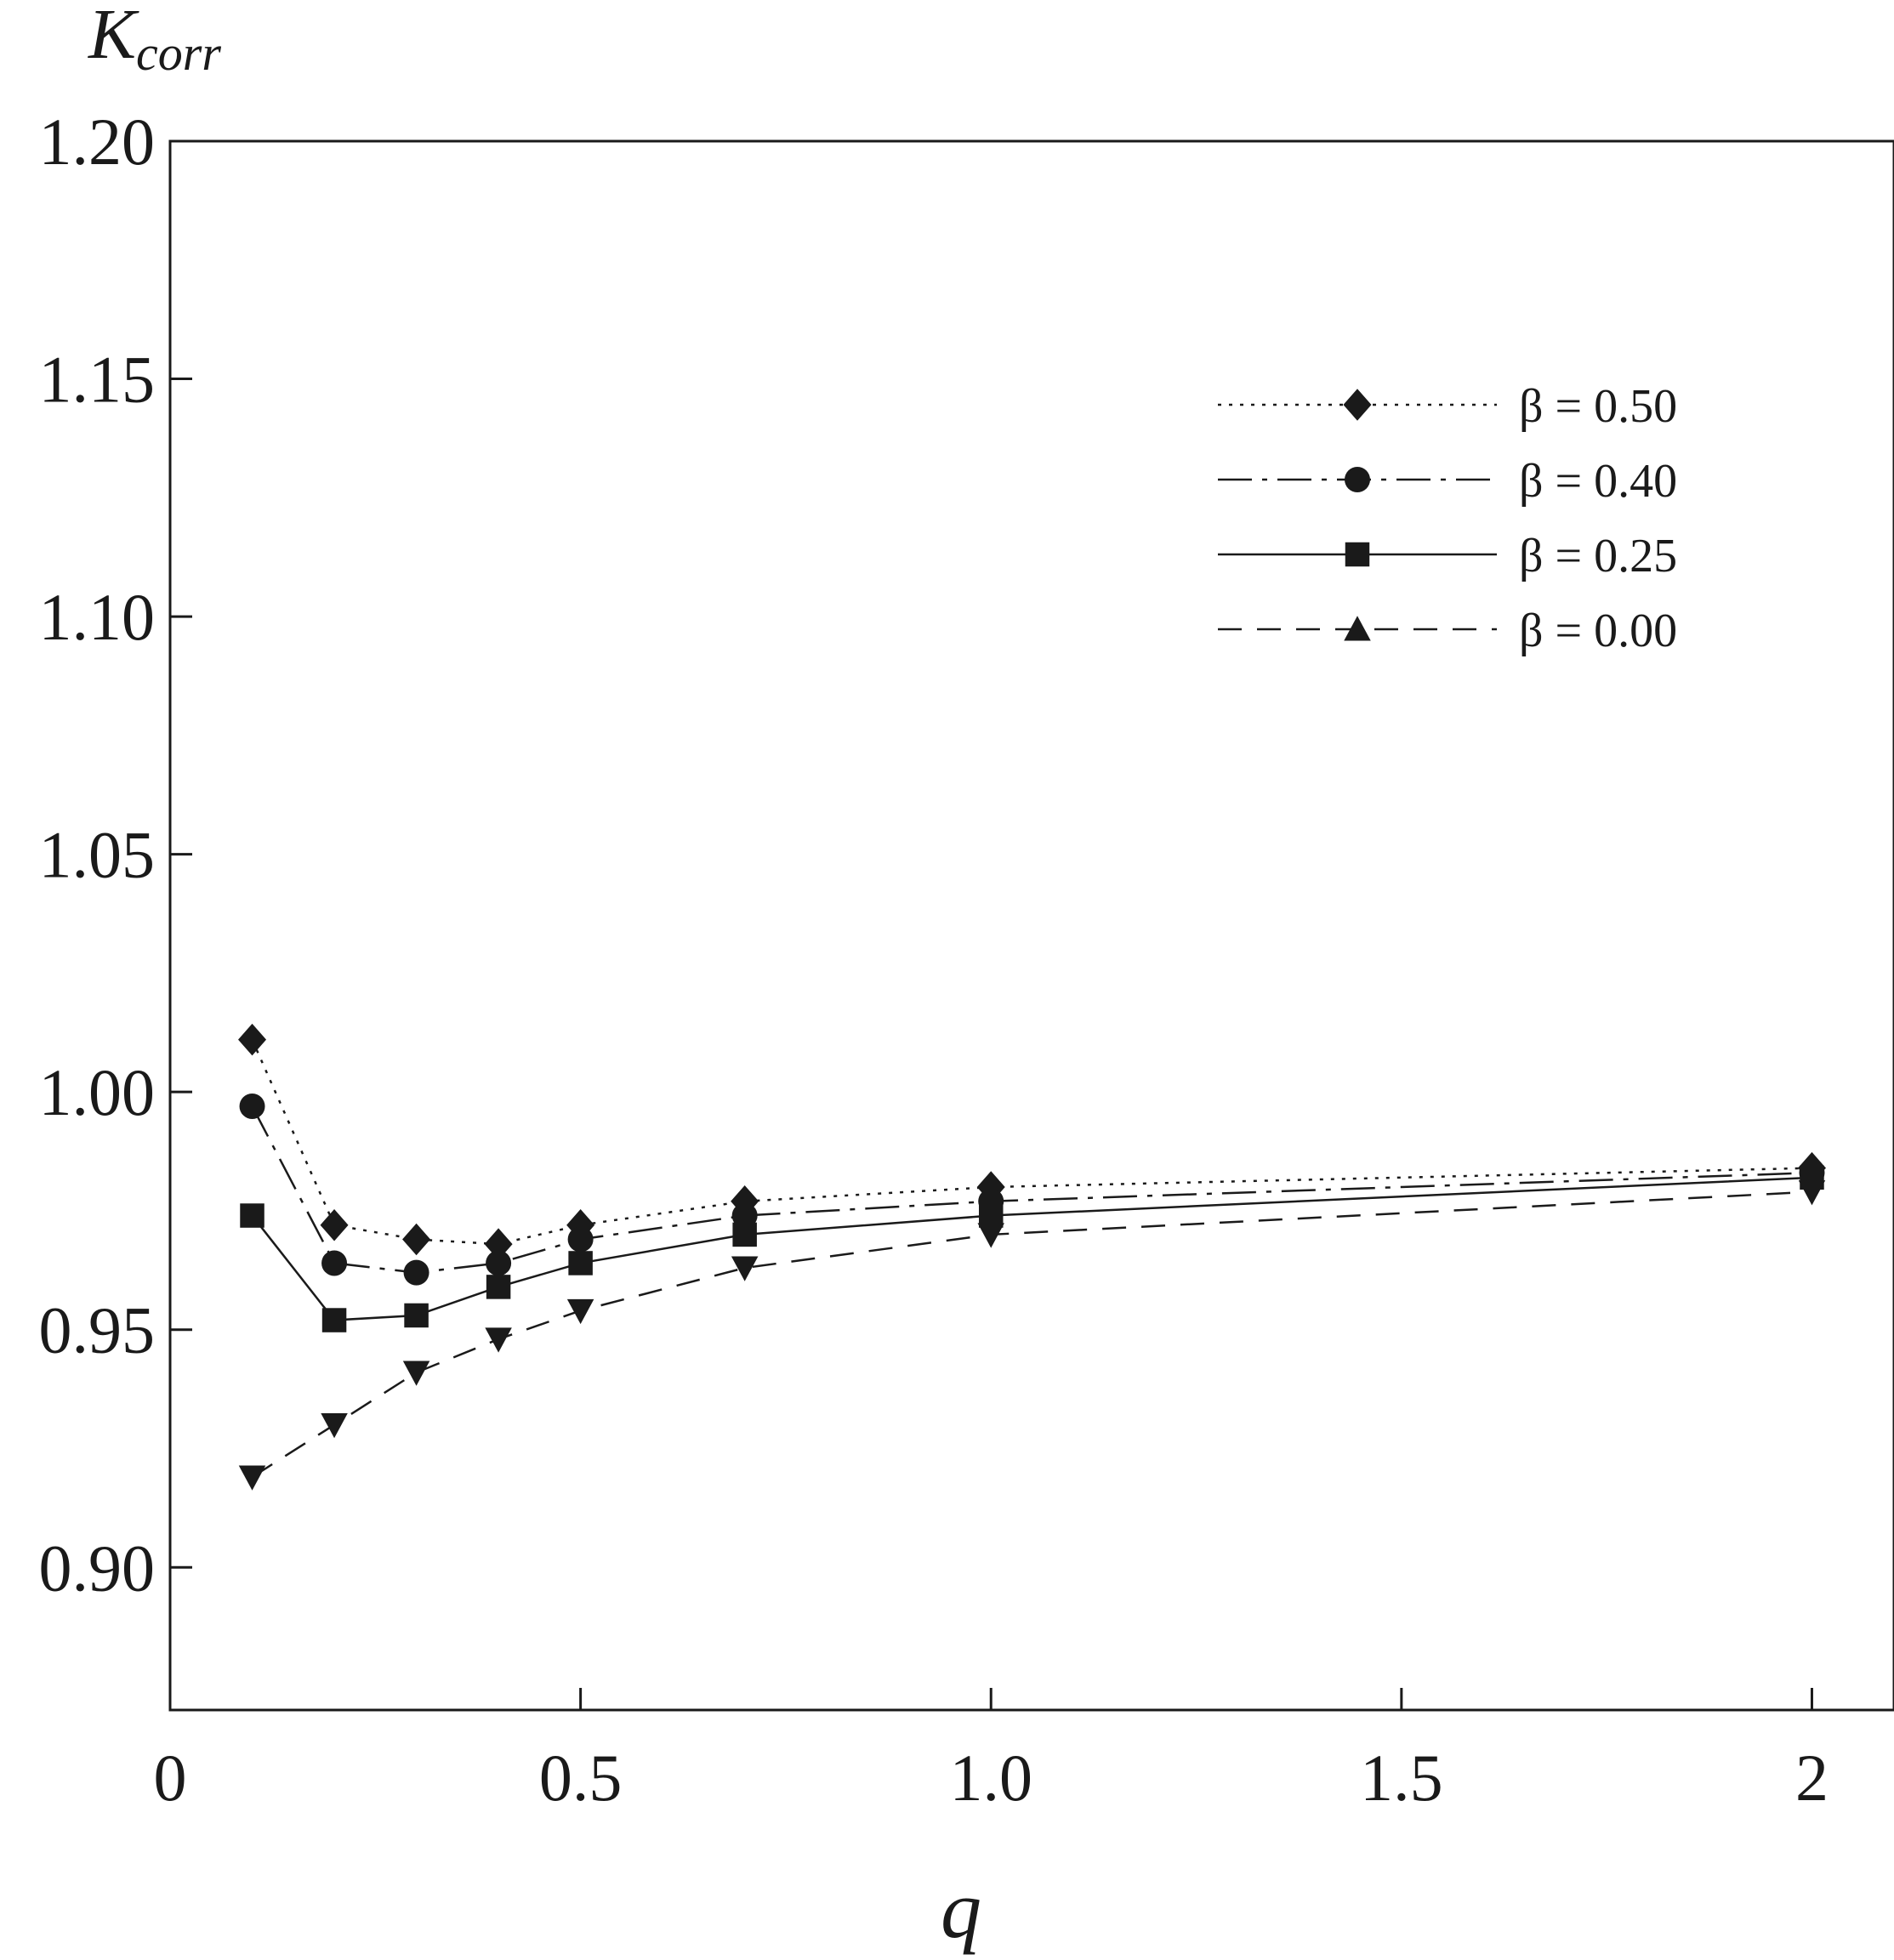  I want to click on y-axis-title: Kcorr, so click(154, 40).